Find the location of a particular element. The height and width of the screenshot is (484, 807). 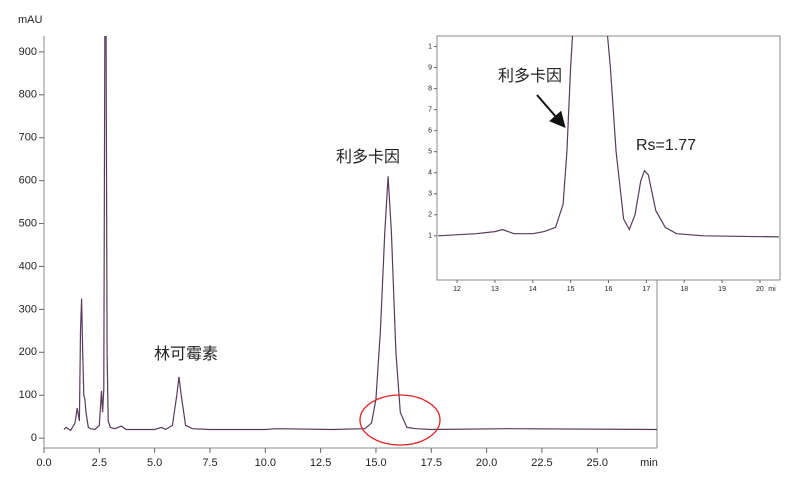

x-tick-label: 14 is located at coordinates (533, 289).